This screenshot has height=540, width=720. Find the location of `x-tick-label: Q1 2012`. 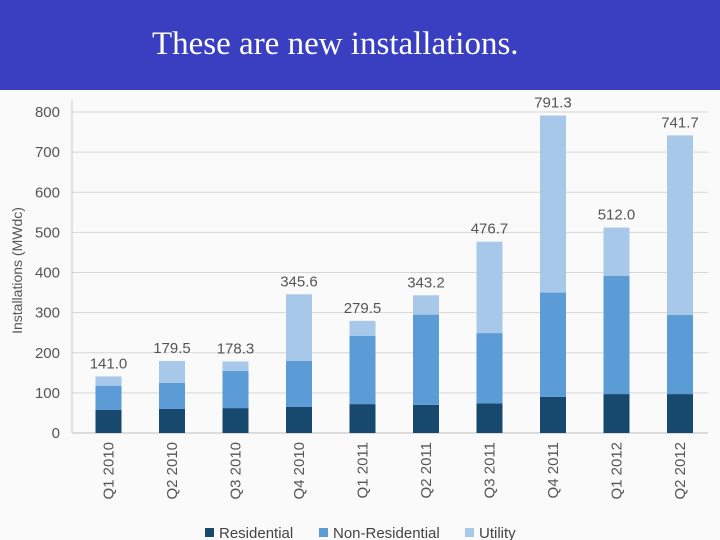

x-tick-label: Q1 2012 is located at coordinates (617, 471).